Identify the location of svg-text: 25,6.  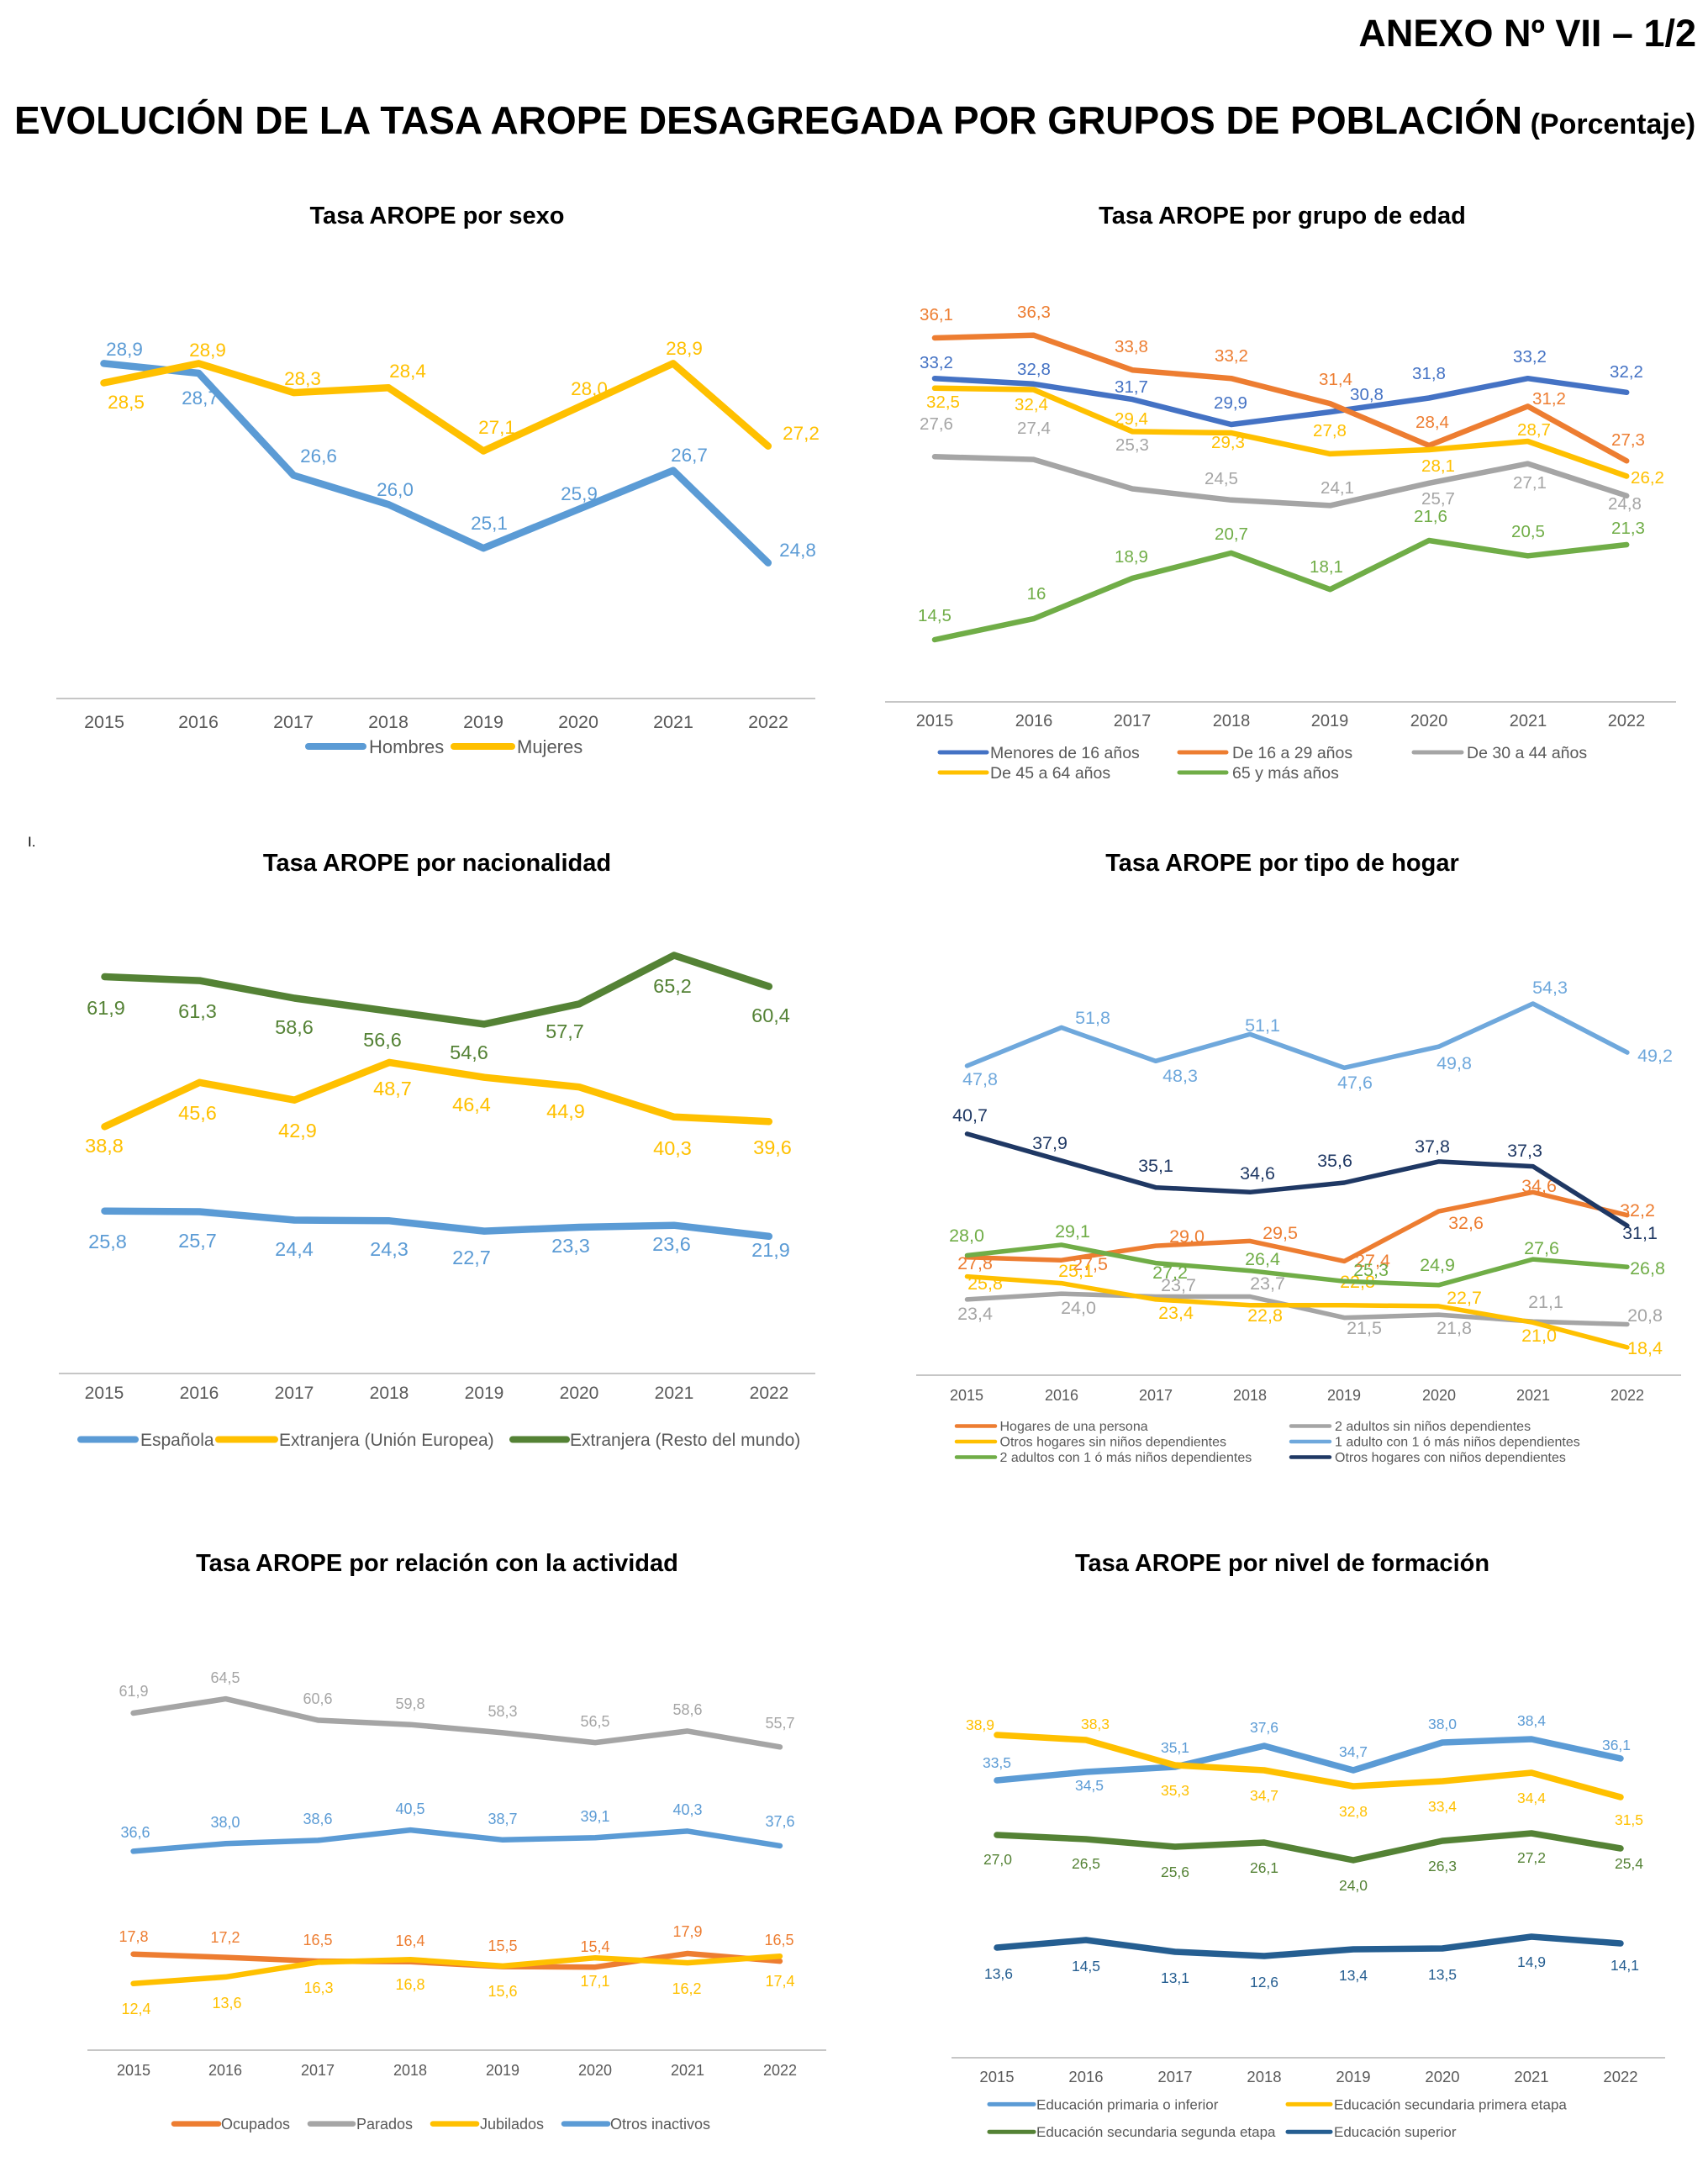
(1175, 1872).